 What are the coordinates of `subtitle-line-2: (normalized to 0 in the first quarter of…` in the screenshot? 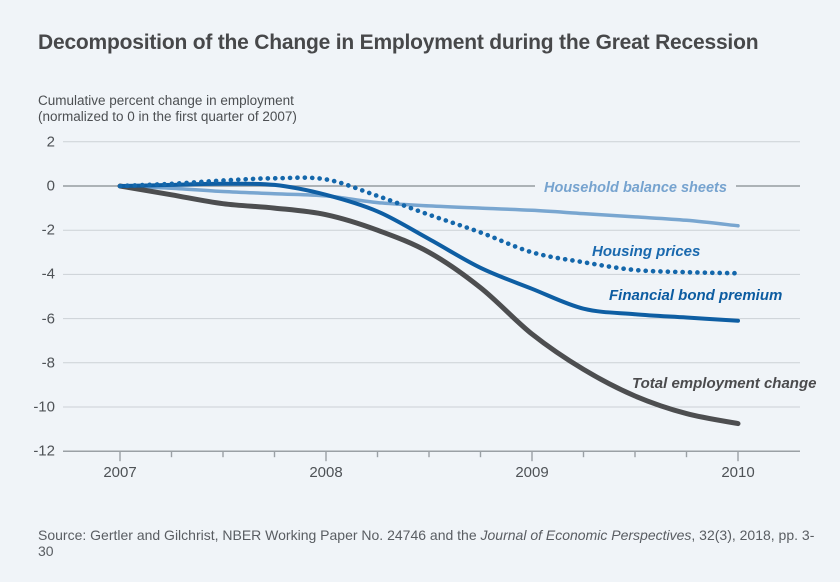 It's located at (167, 116).